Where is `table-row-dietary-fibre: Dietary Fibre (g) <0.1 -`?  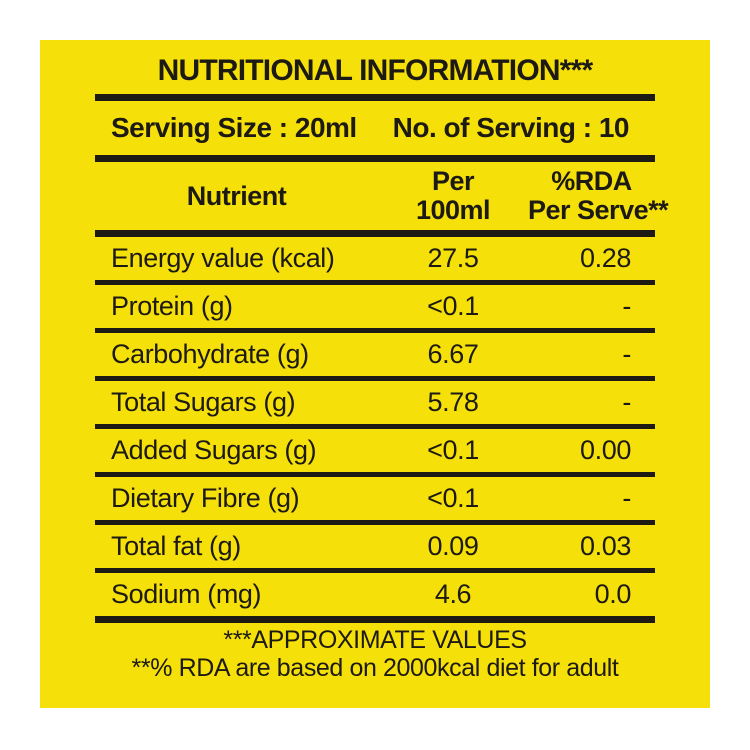 table-row-dietary-fibre: Dietary Fibre (g) <0.1 - is located at coordinates (375, 498).